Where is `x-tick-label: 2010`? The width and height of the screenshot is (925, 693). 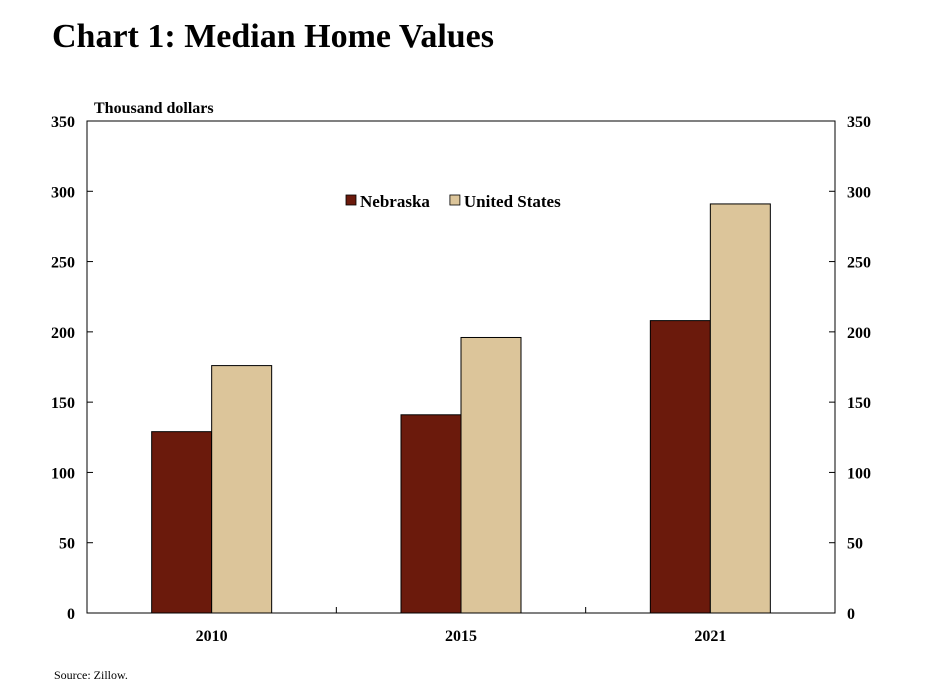 x-tick-label: 2010 is located at coordinates (212, 636).